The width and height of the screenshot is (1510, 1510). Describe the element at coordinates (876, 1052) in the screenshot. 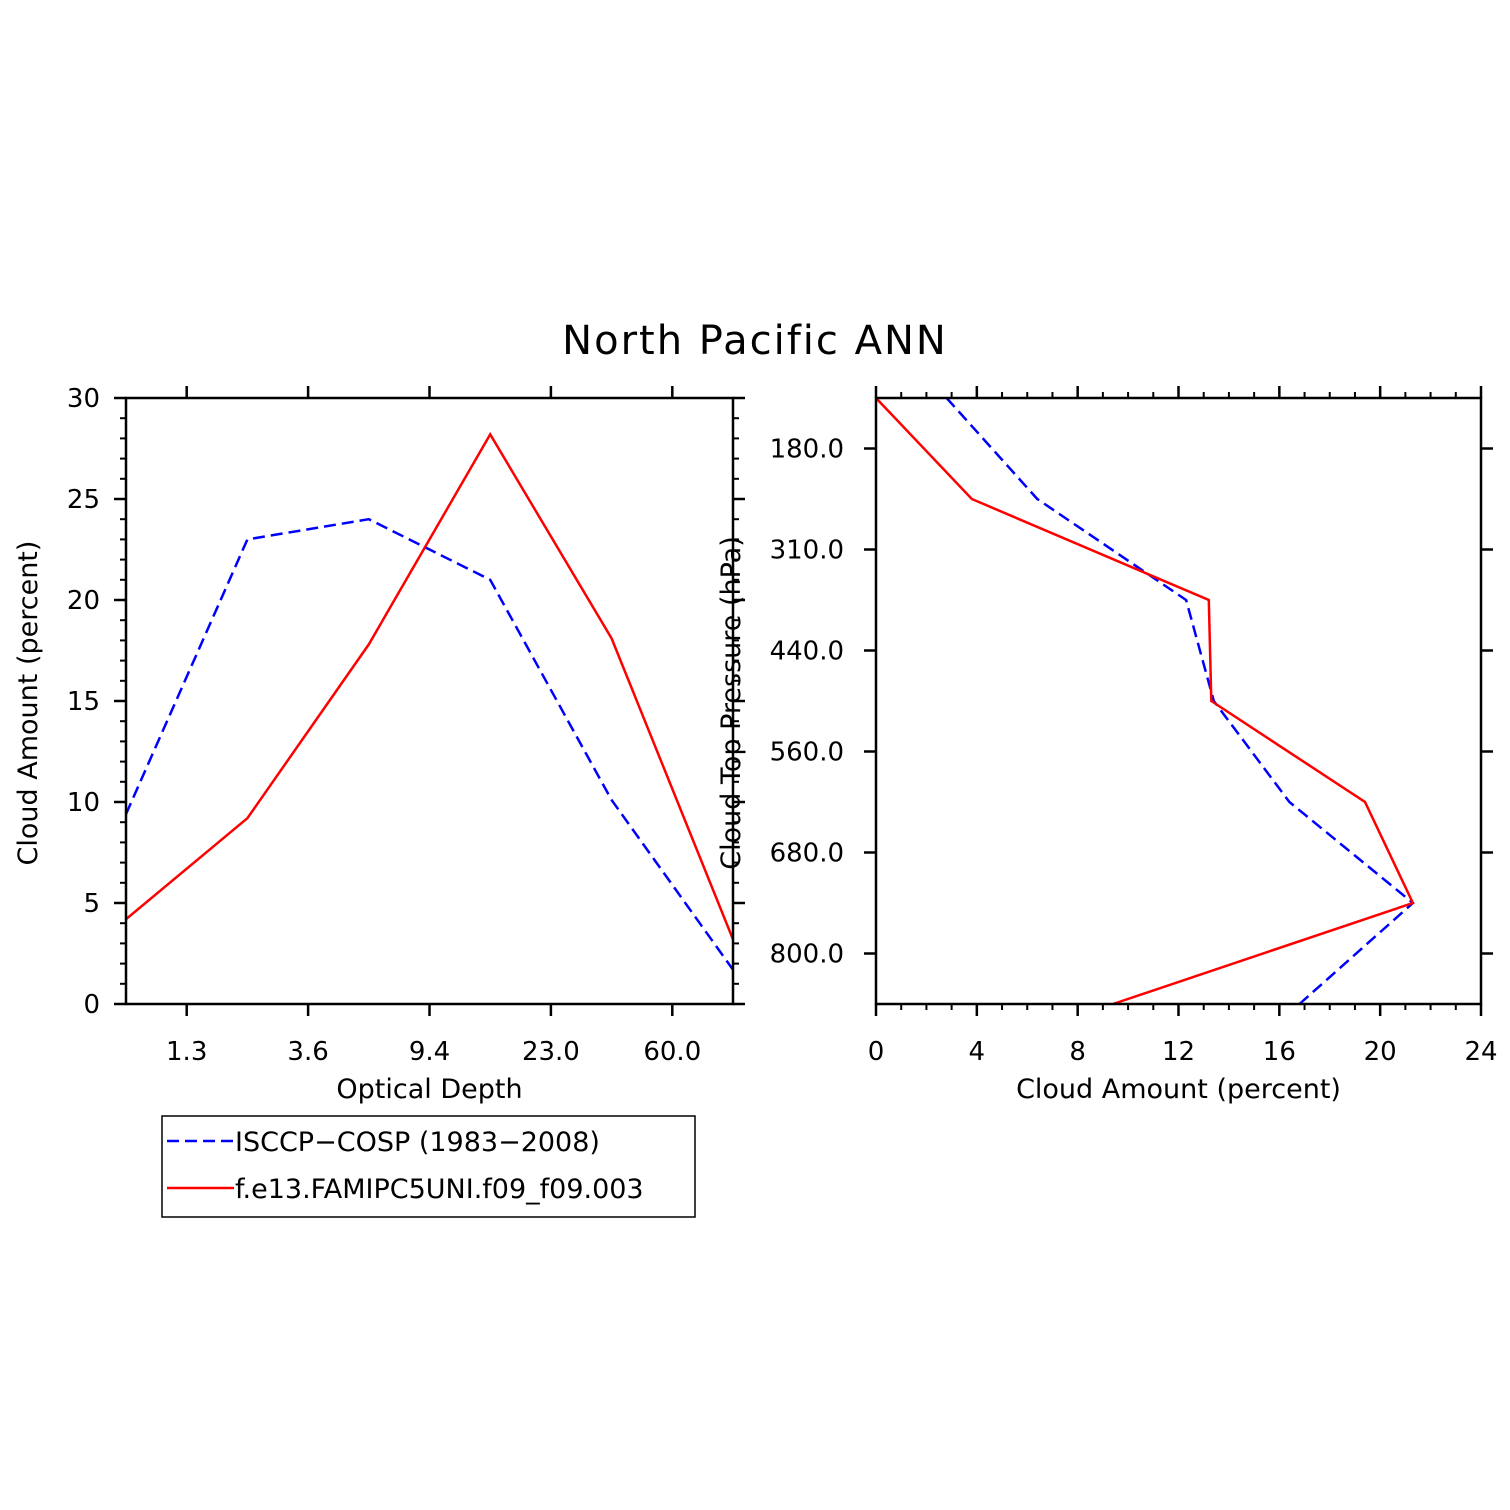

I see `x-tick-label: 0` at that location.